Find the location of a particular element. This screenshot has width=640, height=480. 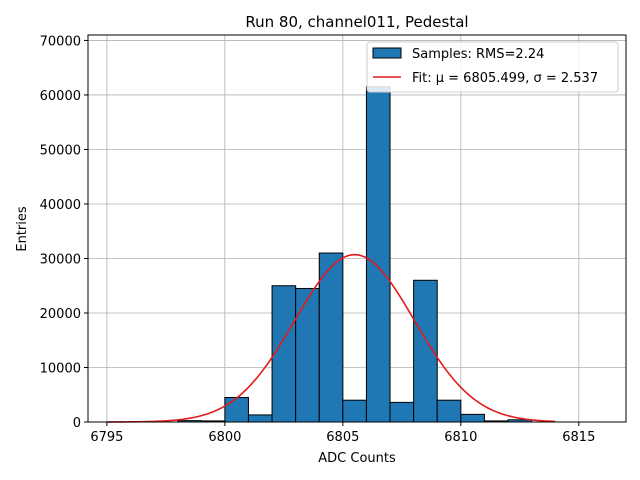

x-tick-label: 6795 is located at coordinates (106, 437).